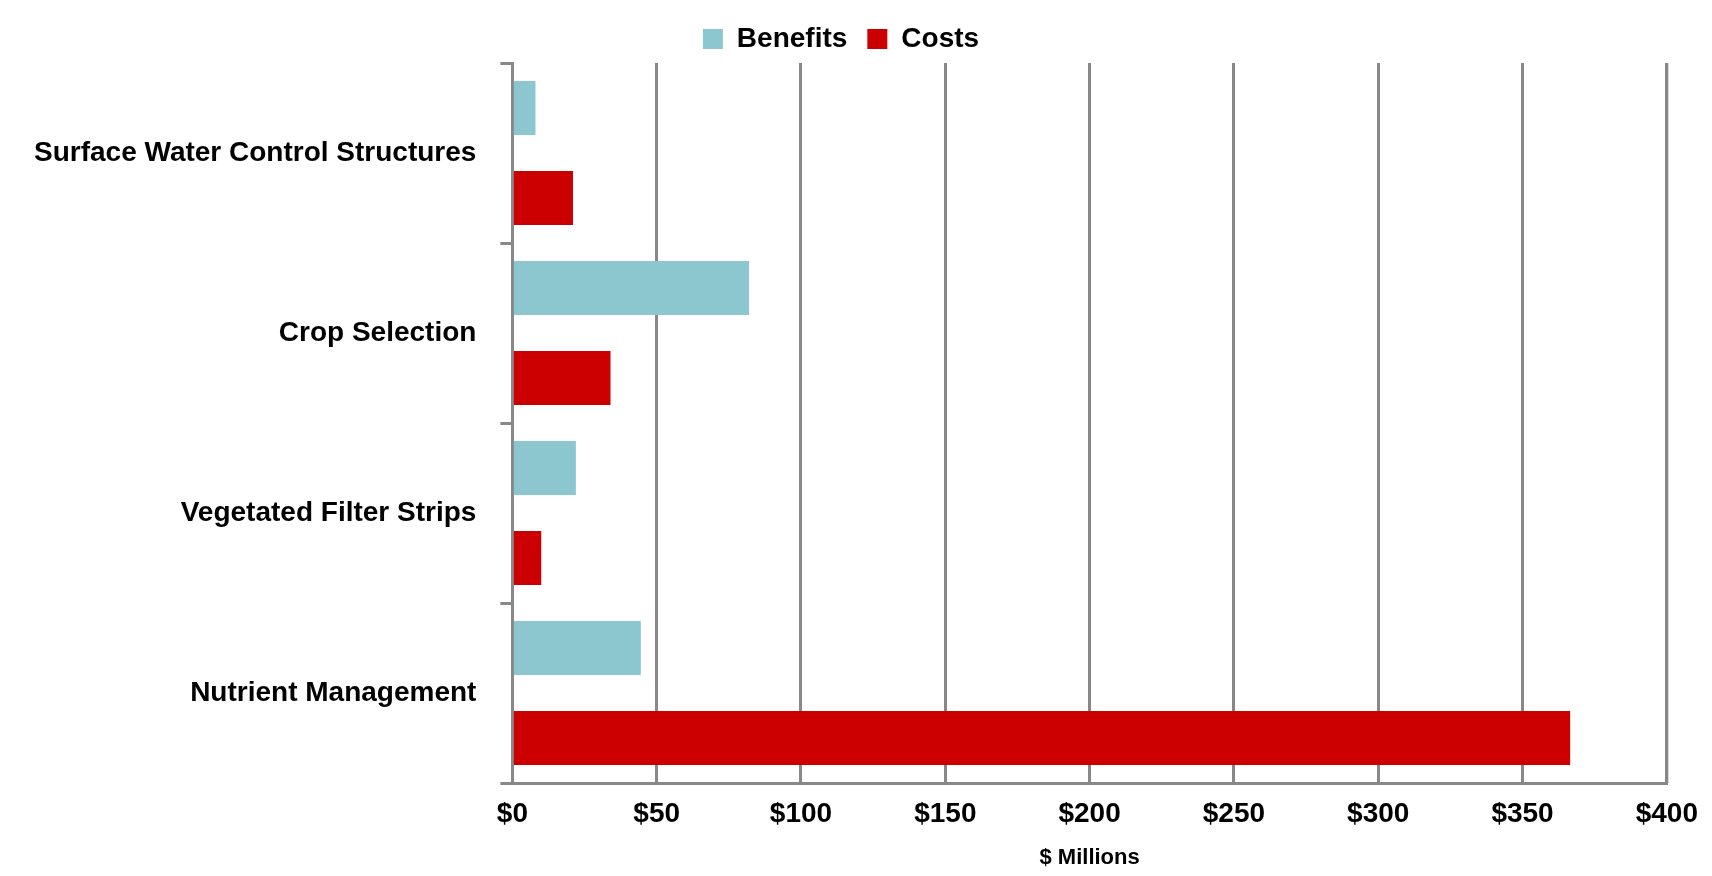 This screenshot has width=1712, height=876. What do you see at coordinates (1234, 812) in the screenshot?
I see `x-tick-label: $250` at bounding box center [1234, 812].